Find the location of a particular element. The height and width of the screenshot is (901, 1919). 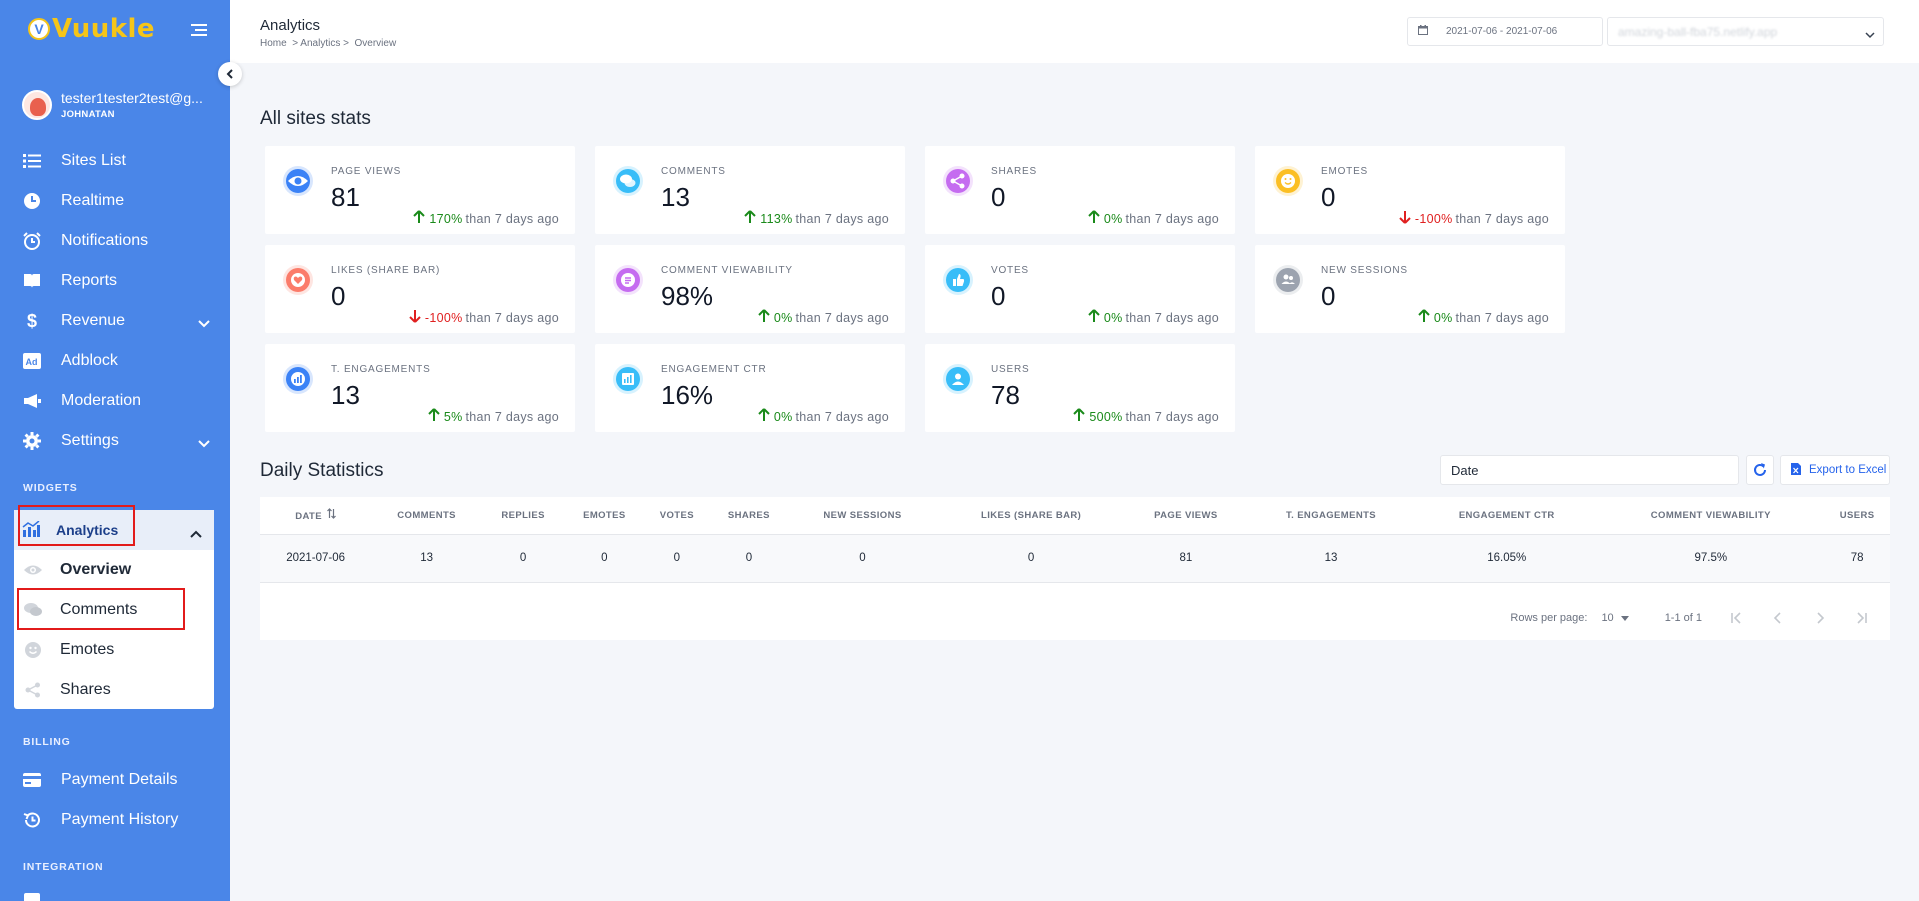

column-header-label: LIKES (SHARE BAR) is located at coordinates (1031, 515).